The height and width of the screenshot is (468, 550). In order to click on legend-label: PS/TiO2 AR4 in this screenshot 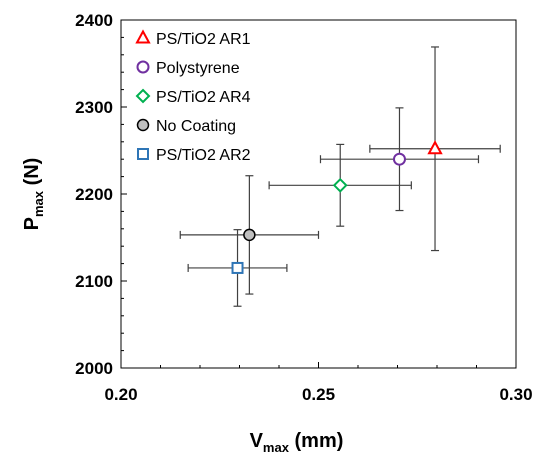, I will do `click(203, 97)`.